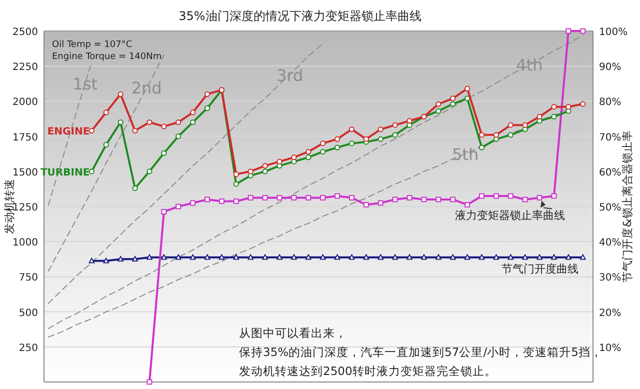  What do you see at coordinates (610, 348) in the screenshot?
I see `y2-tick-label: 10%` at bounding box center [610, 348].